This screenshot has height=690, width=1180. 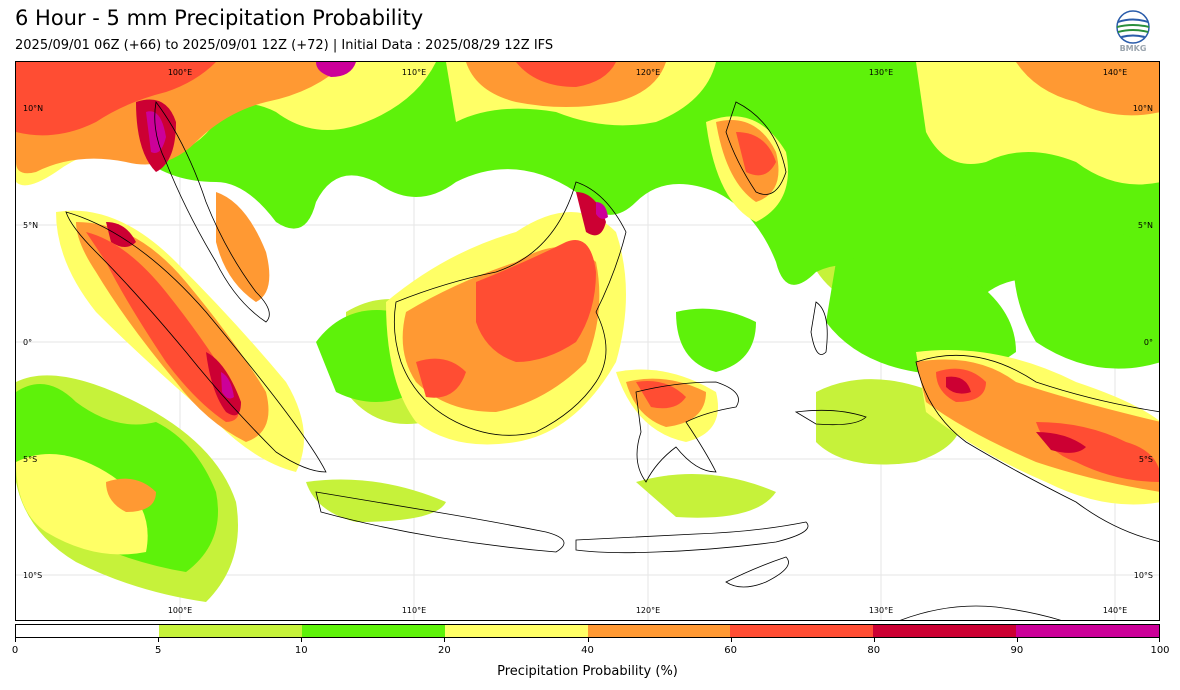 I want to click on coast-halmahera, so click(x=819, y=328).